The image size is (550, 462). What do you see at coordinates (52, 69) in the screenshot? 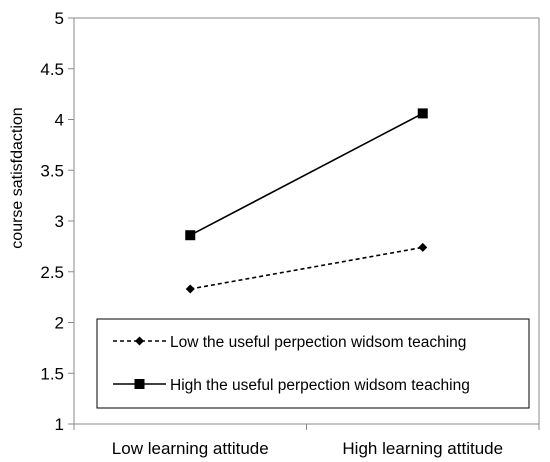
I see `y-tick-label: 4.5` at bounding box center [52, 69].